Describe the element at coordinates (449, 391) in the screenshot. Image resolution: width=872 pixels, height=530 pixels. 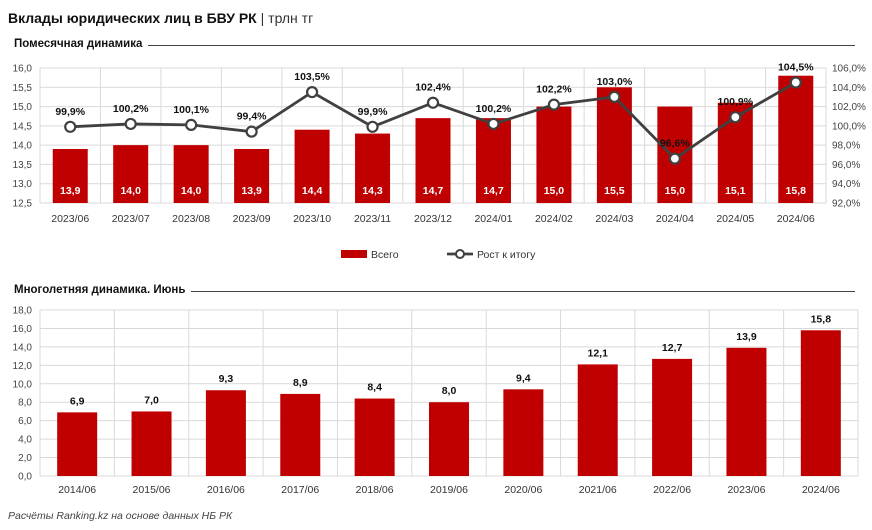
I see `bar-value-label: 8,0` at that location.